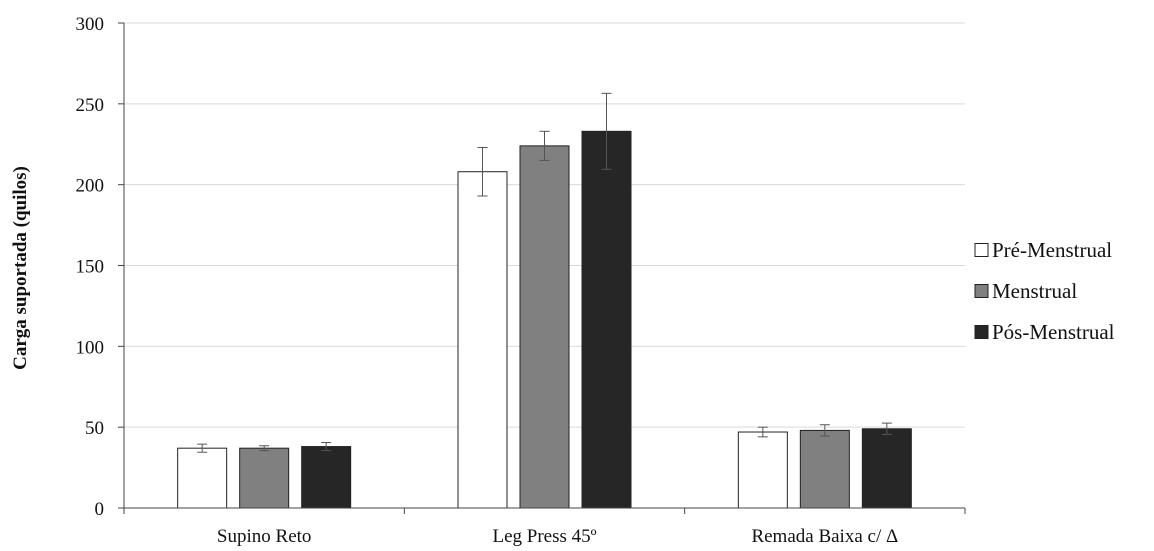 The height and width of the screenshot is (551, 1154). I want to click on category-label: Supino Reto, so click(264, 536).